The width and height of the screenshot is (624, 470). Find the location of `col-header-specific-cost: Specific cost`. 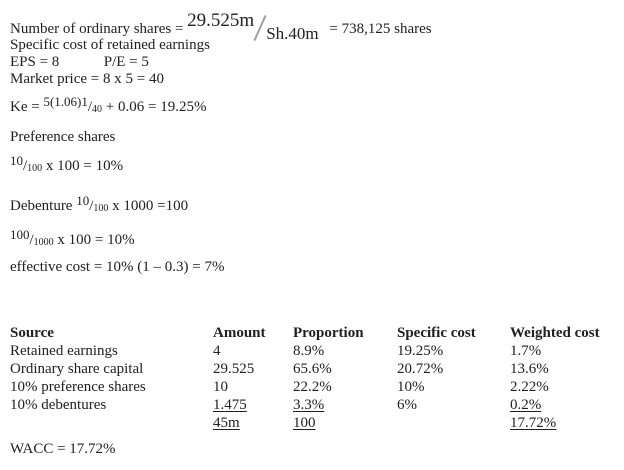

col-header-specific-cost: Specific cost is located at coordinates (436, 333).